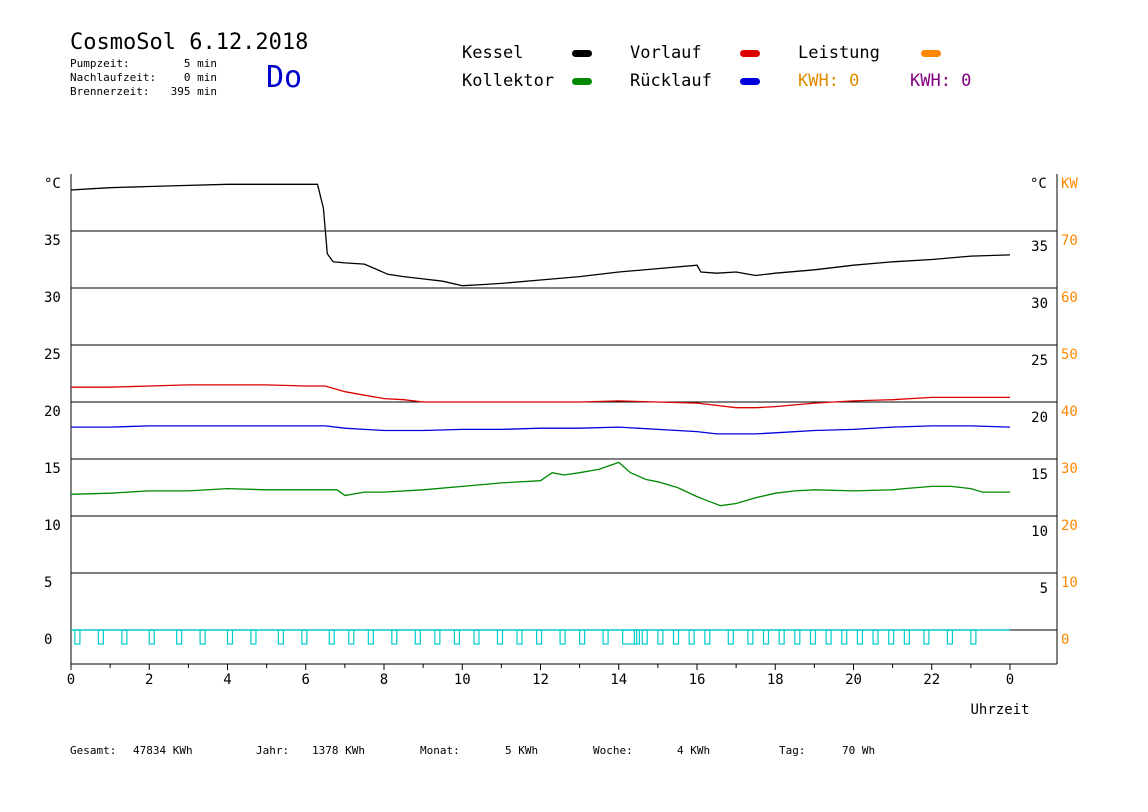  Describe the element at coordinates (1069, 184) in the screenshot. I see `y-unit-kw: KW` at that location.